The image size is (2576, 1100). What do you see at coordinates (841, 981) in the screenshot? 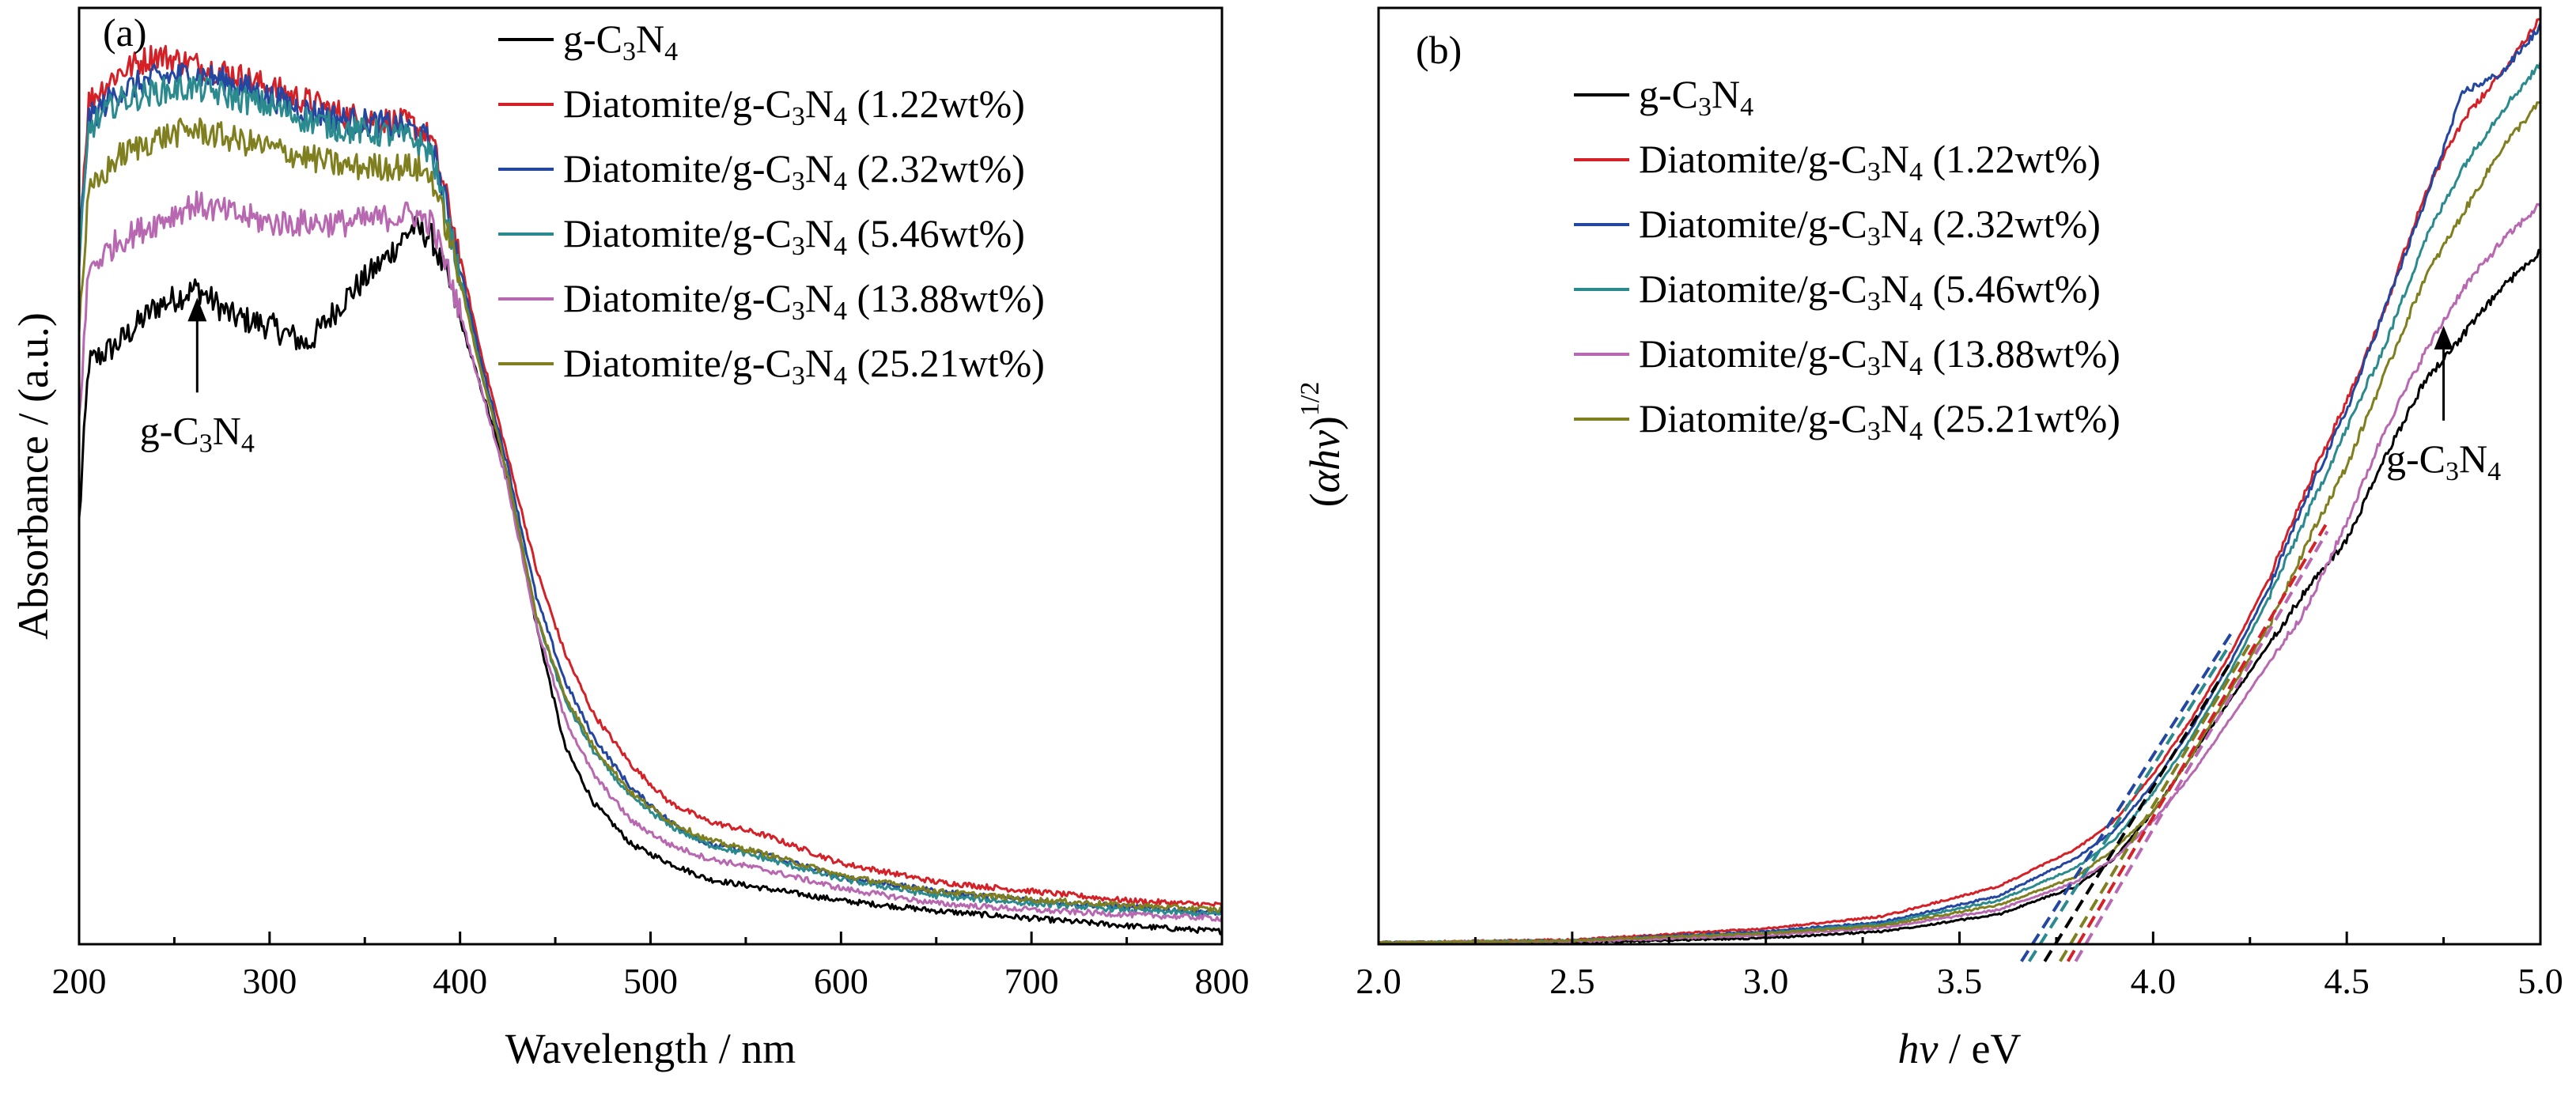
I see `x-tick-label: 600` at bounding box center [841, 981].